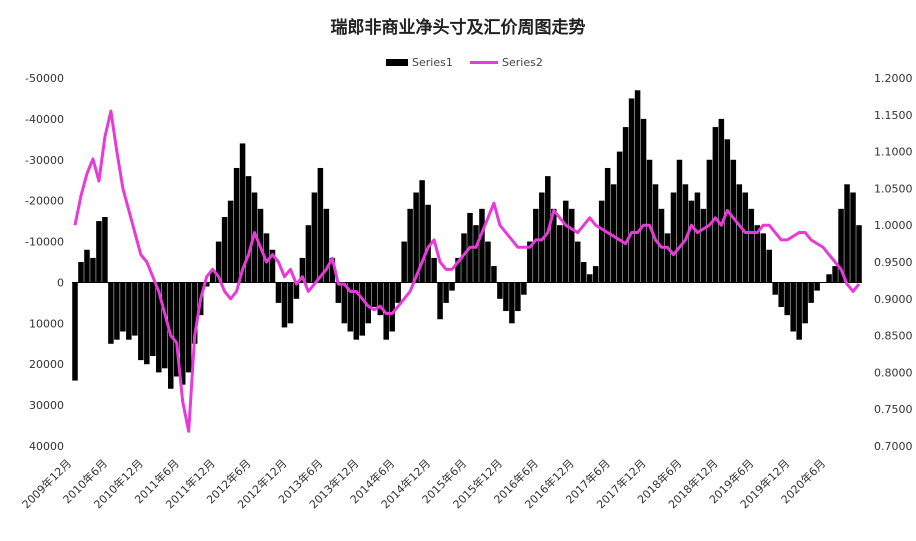  Describe the element at coordinates (893, 152) in the screenshot. I see `right-tick-label: 1.1000` at that location.